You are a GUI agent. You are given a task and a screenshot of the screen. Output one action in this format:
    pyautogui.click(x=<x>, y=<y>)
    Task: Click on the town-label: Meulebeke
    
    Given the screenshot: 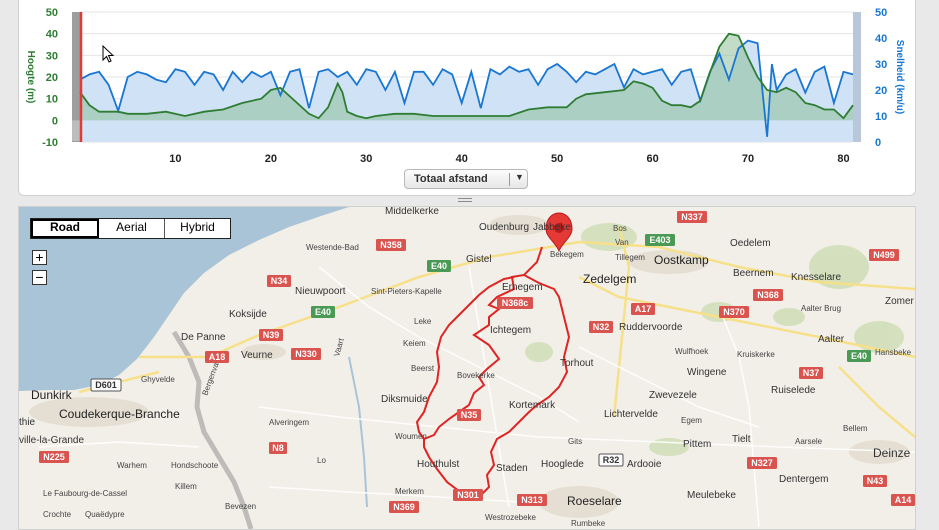 What is the action you would take?
    pyautogui.click(x=711, y=495)
    